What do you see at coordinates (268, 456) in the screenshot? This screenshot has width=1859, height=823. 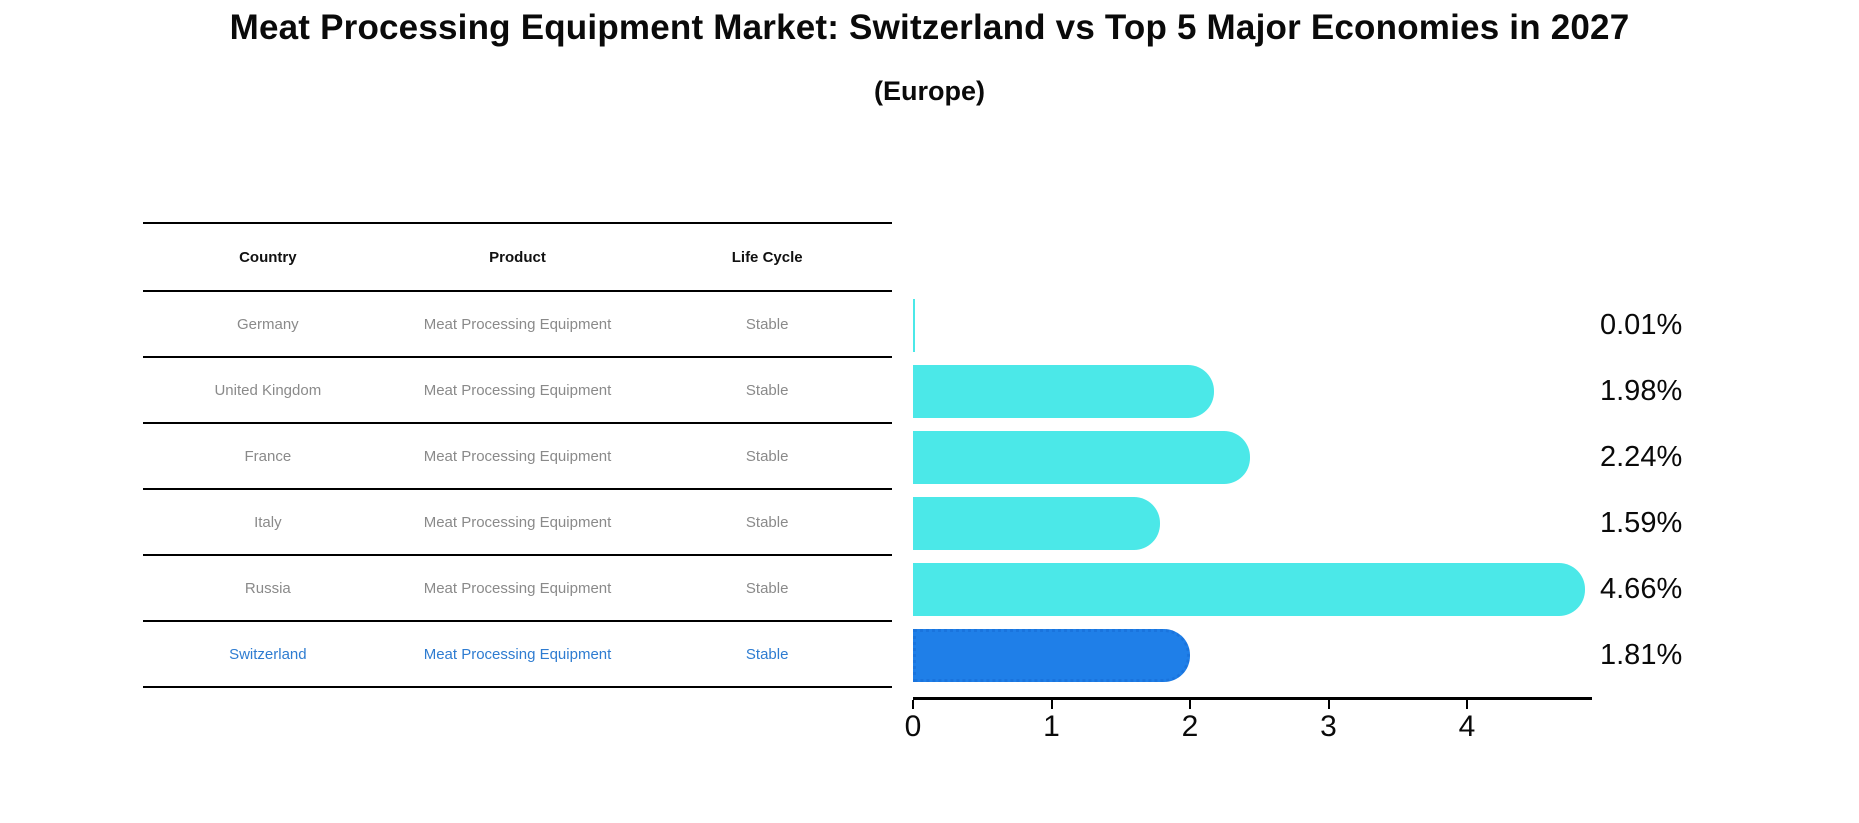 I see `country-cell: France` at bounding box center [268, 456].